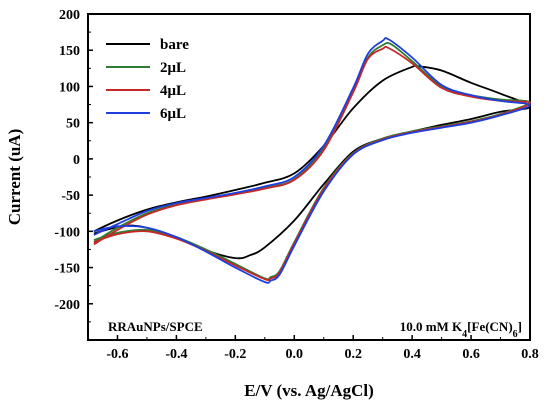 The image size is (550, 410). What do you see at coordinates (155, 326) in the screenshot?
I see `annotation-electrode: RRAuNPs/SPCE` at bounding box center [155, 326].